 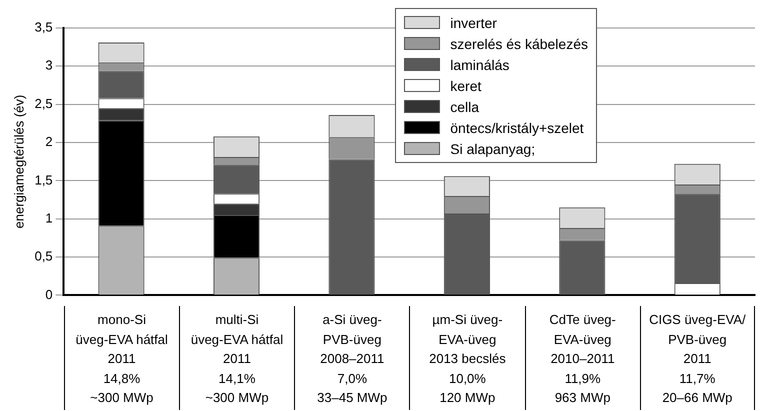 I want to click on legend-label: inverter, so click(x=473, y=22).